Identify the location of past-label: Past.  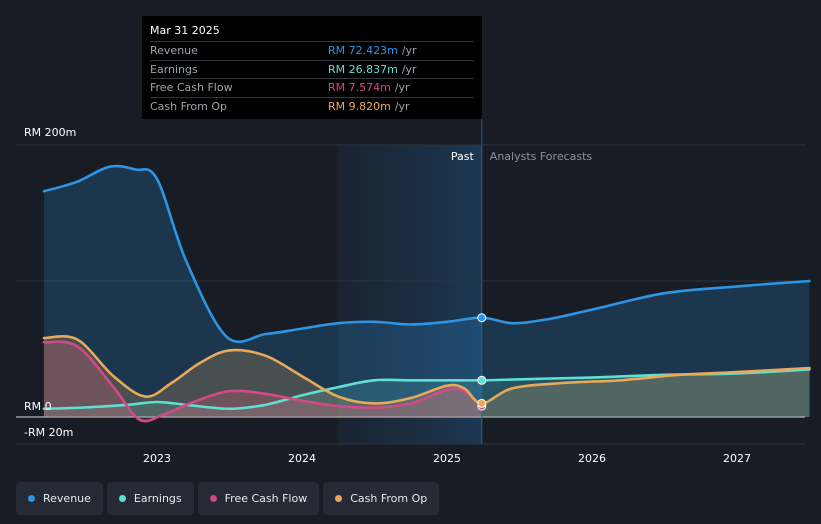
(463, 156).